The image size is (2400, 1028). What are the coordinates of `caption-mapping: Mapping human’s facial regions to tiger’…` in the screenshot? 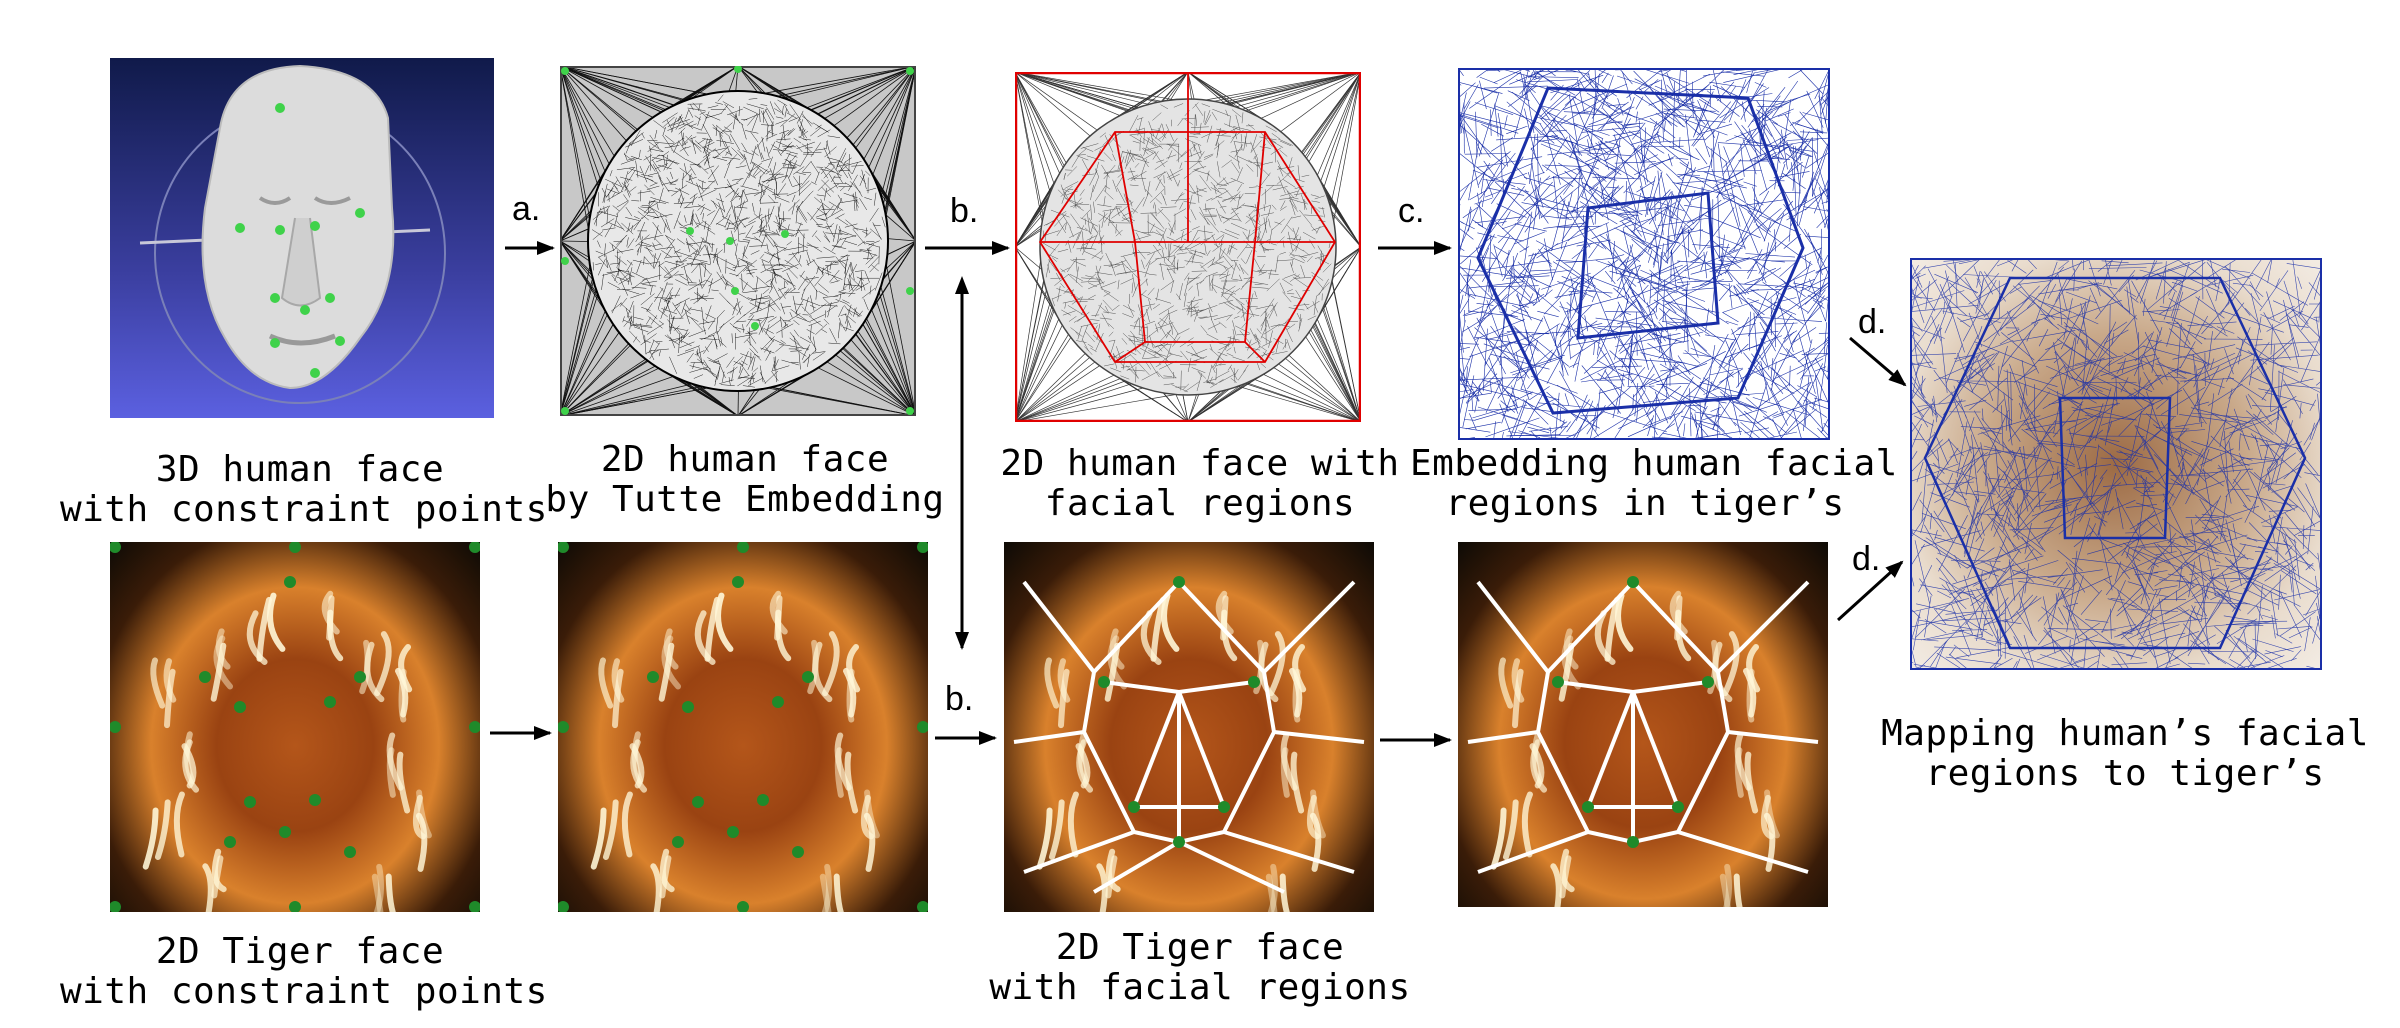 It's located at (2125, 753).